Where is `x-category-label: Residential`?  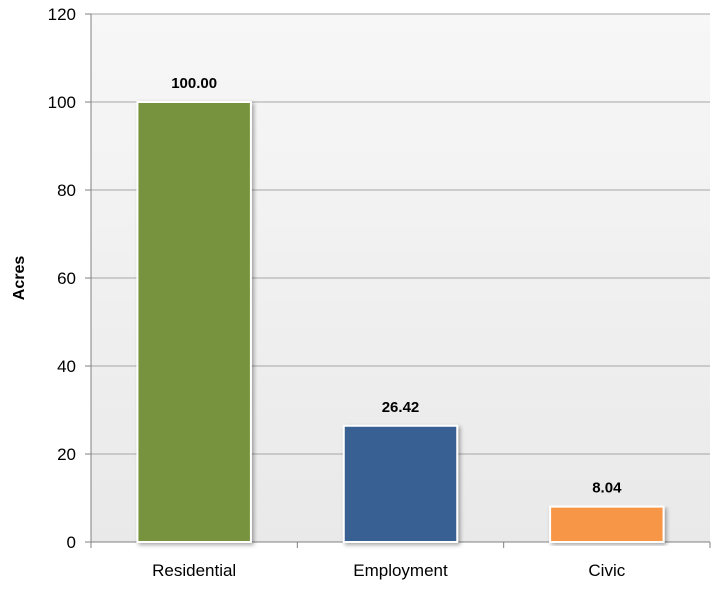
x-category-label: Residential is located at coordinates (194, 570).